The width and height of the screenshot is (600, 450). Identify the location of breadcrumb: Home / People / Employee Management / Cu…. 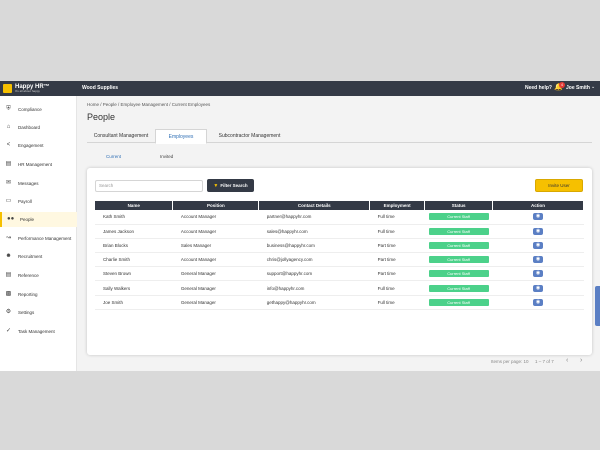
(149, 104).